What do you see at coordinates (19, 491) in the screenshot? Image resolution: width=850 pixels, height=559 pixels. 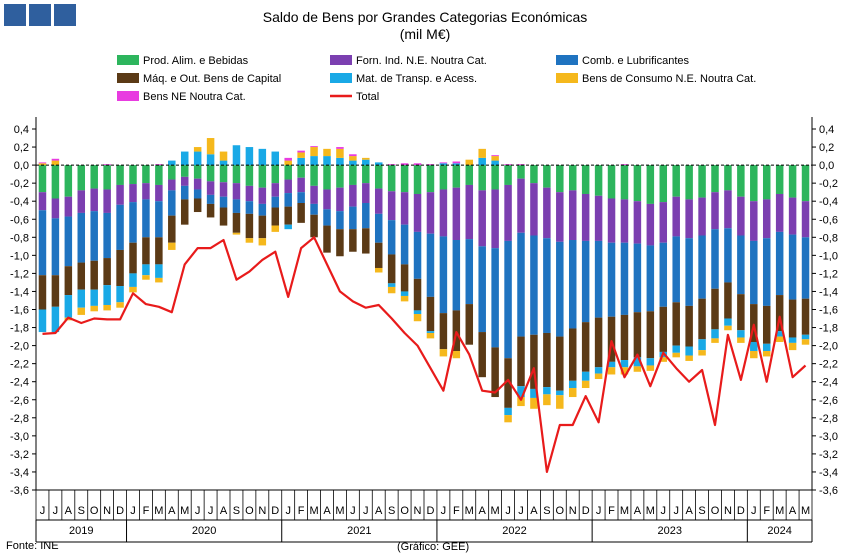 I see `y-tick-label-left: -3,6` at bounding box center [19, 491].